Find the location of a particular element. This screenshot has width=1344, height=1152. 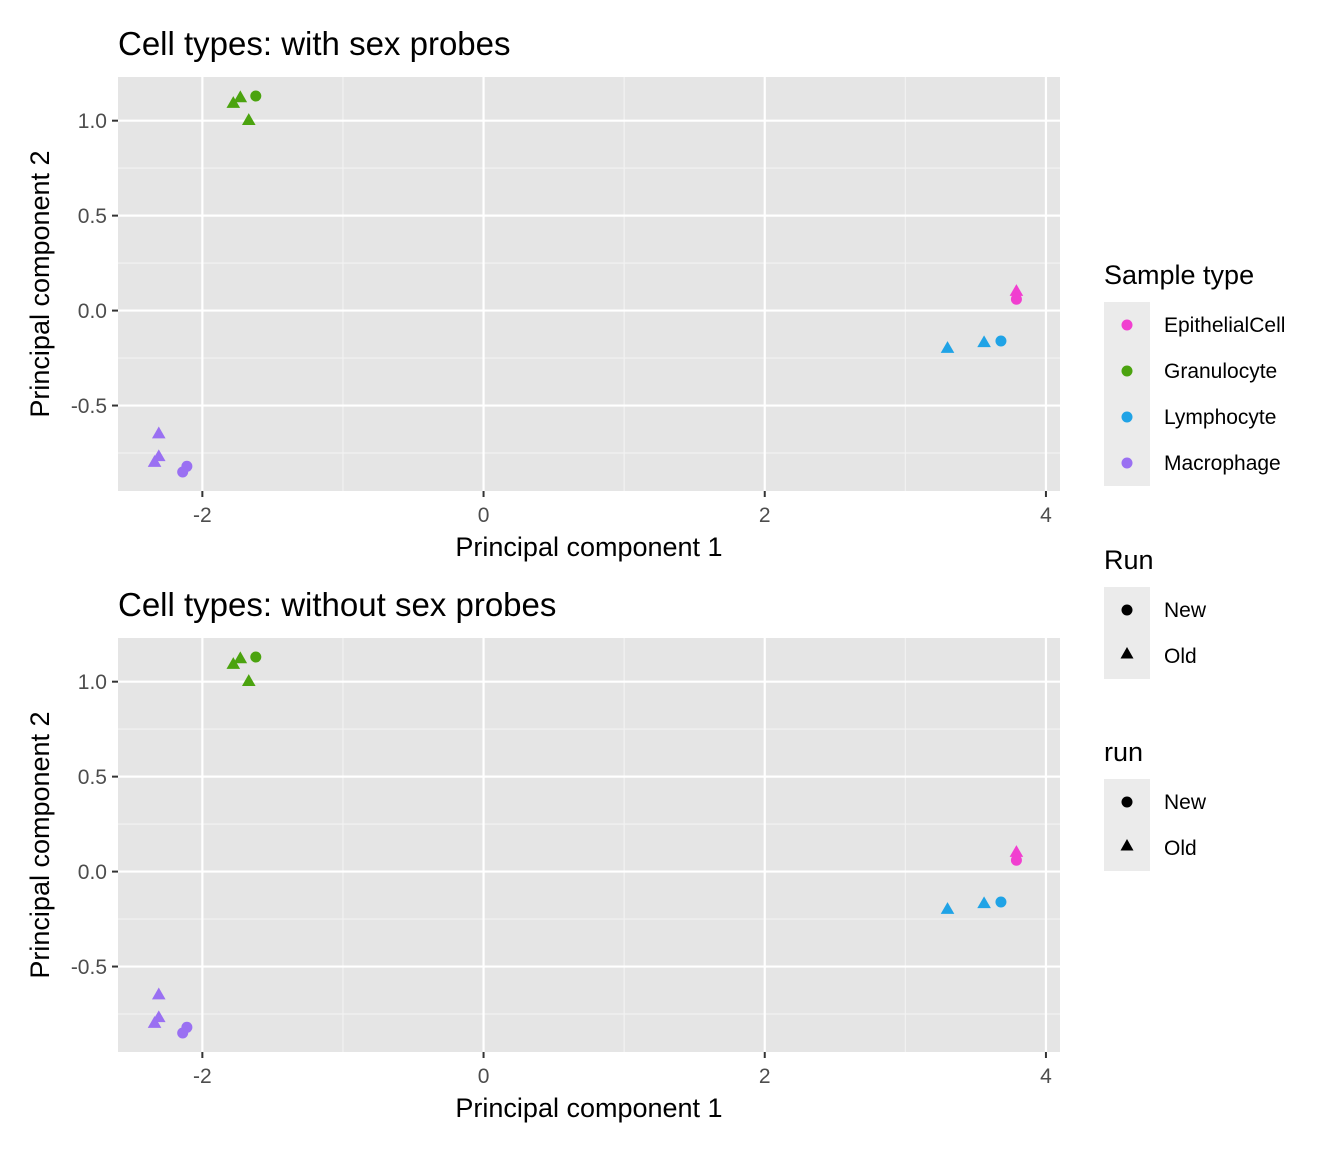

legend-run-lowercase: run New Old is located at coordinates (1155, 804).